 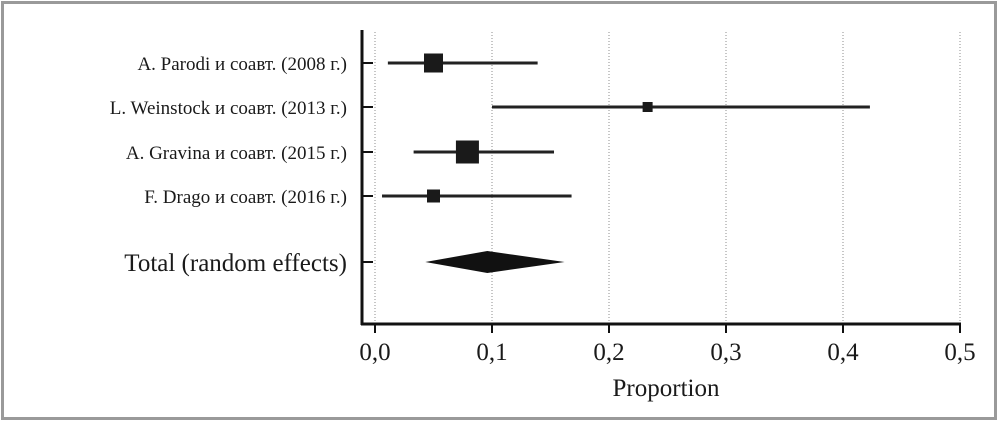 I want to click on x-tick-label: 0,4, so click(x=843, y=352).